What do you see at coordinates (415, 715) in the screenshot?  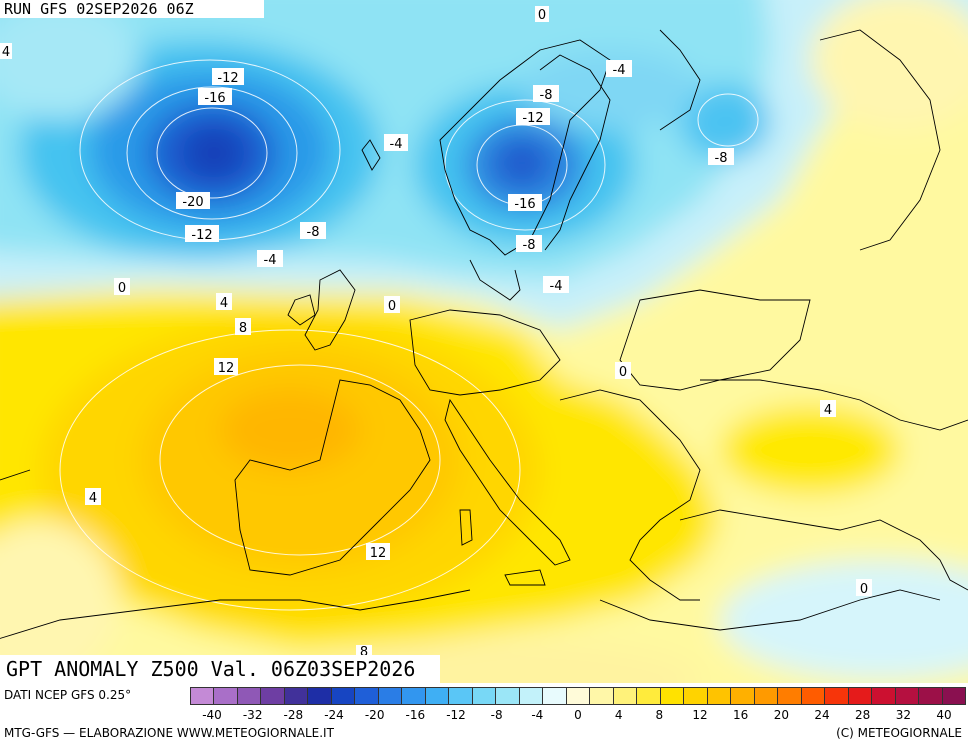 I see `color-scale-tick: -16` at bounding box center [415, 715].